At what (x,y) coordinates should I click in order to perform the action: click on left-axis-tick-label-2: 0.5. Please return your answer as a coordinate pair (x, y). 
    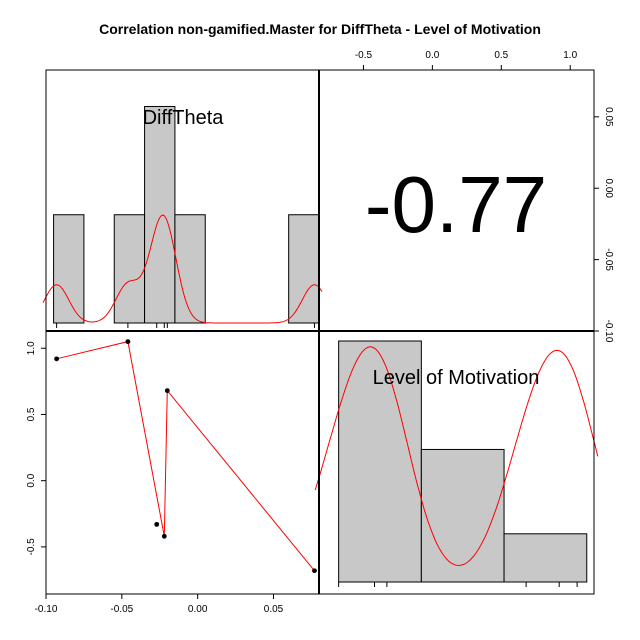
    Looking at the image, I should click on (31, 414).